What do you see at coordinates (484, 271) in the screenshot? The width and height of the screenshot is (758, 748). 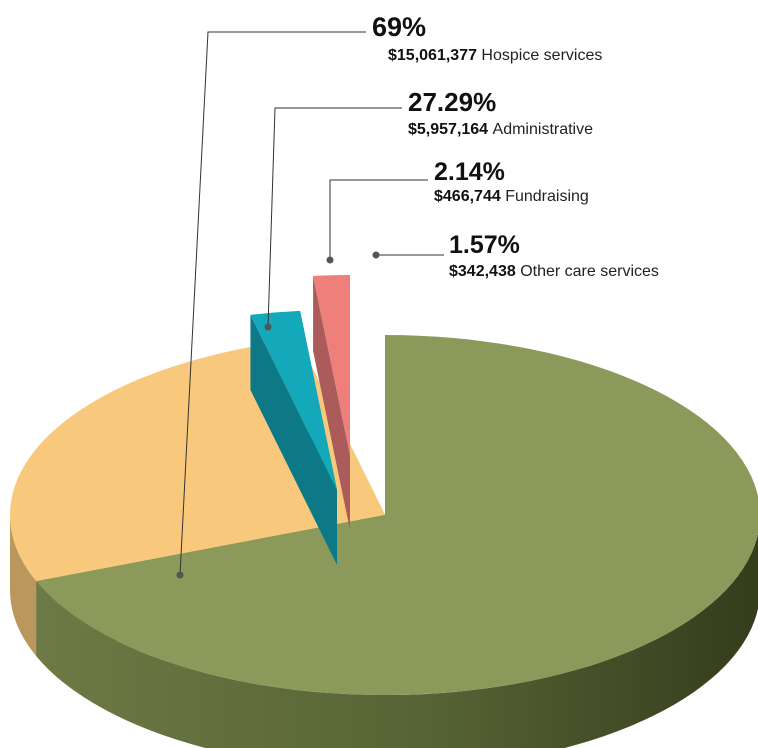 I see `amount-value: $342,438` at bounding box center [484, 271].